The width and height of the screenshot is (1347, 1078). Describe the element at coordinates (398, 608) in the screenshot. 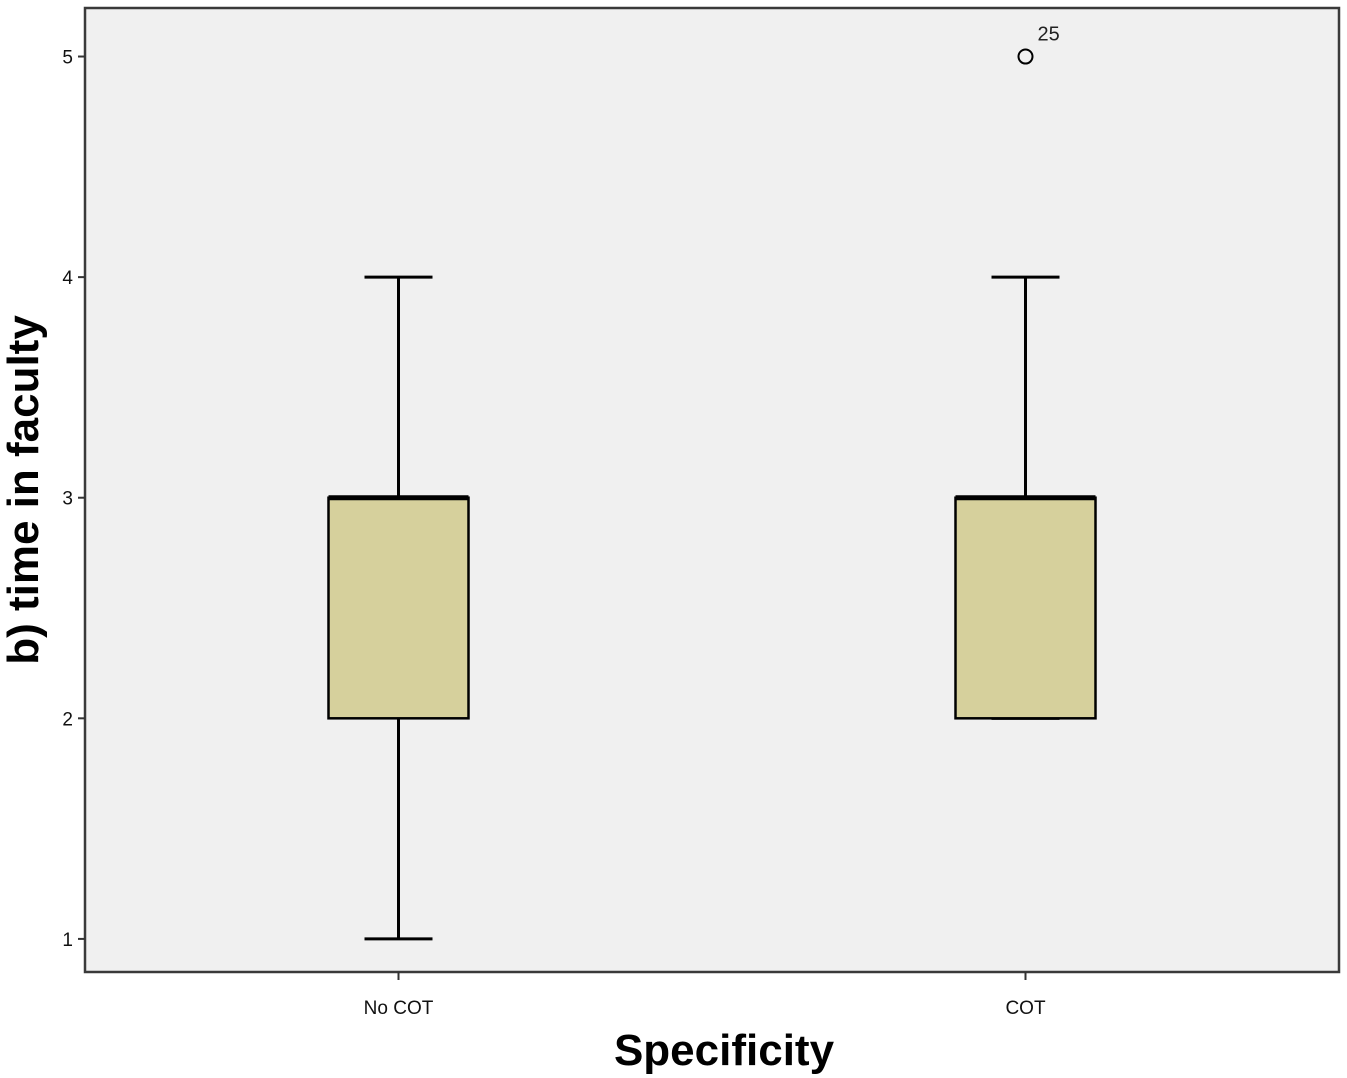

I see `box-no-cot` at that location.